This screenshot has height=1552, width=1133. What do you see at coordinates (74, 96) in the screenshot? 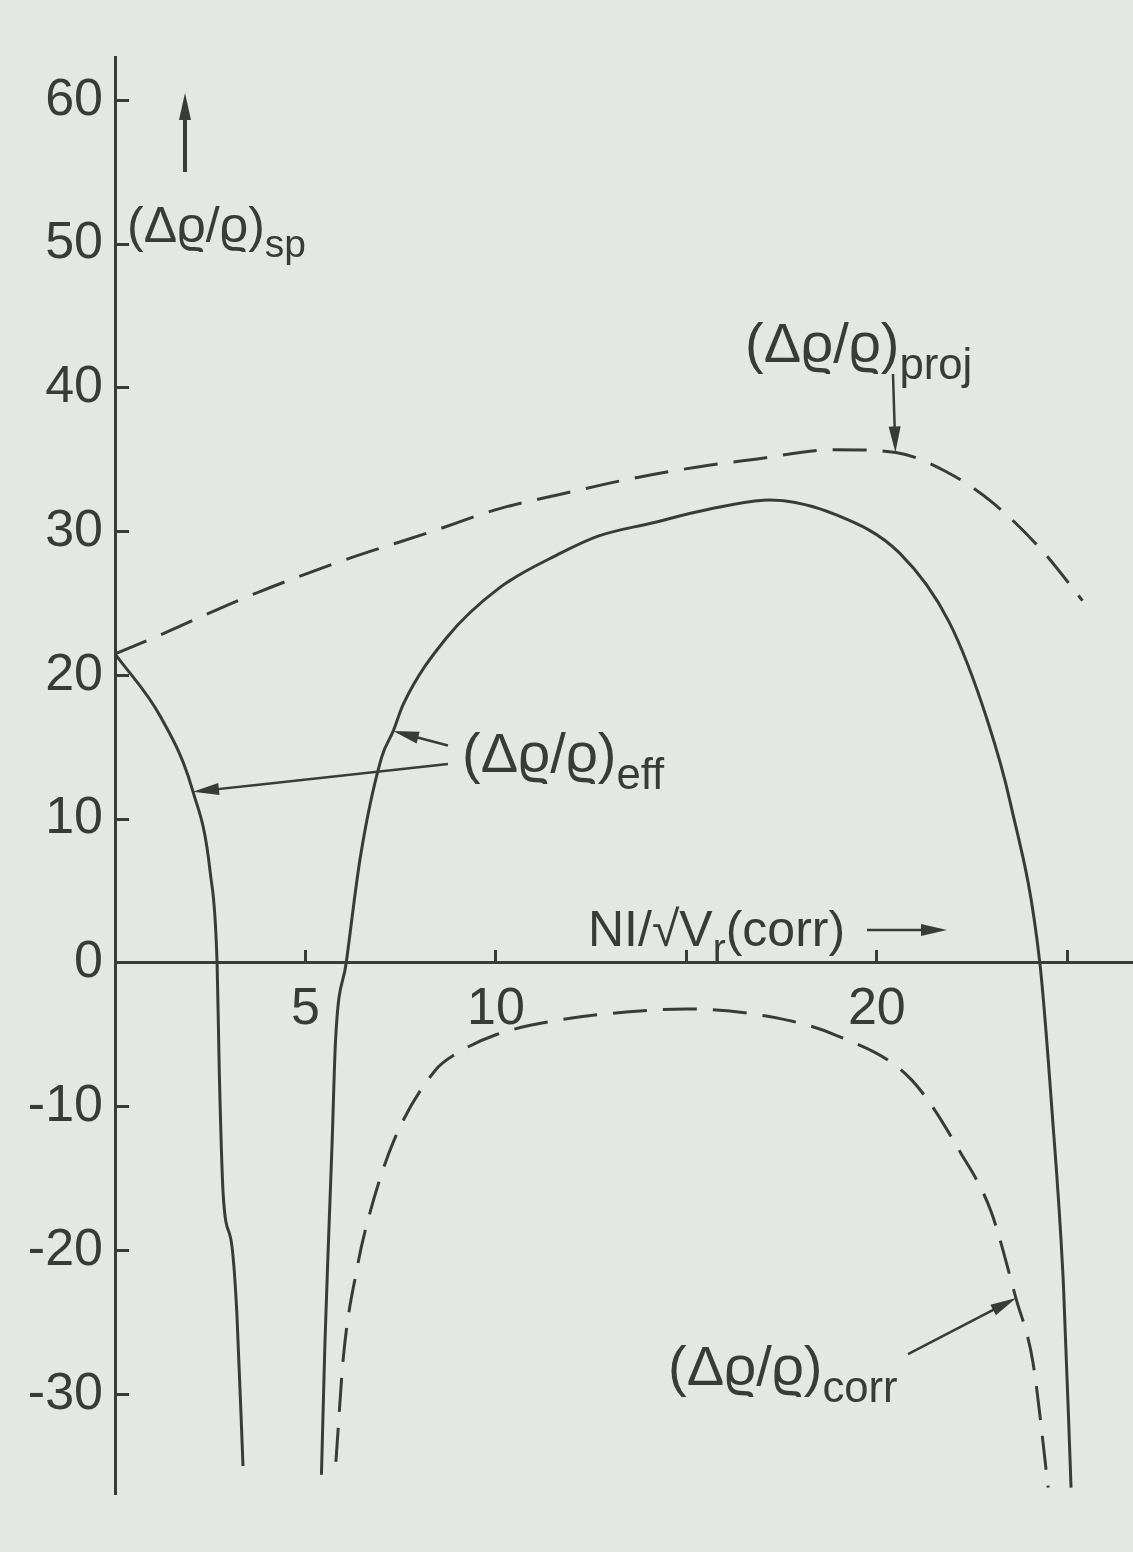
I see `y-tick-label: 60` at bounding box center [74, 96].